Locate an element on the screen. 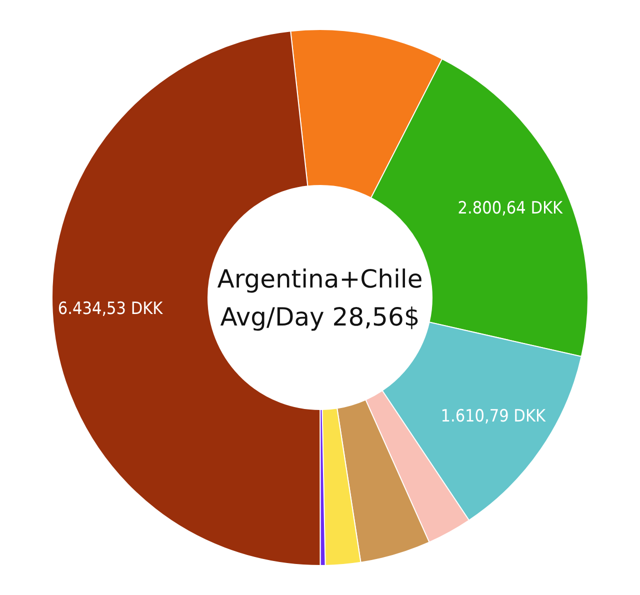 Image resolution: width=640 pixels, height=595 pixels. text: Avg/Day 28,56$ is located at coordinates (320, 317).